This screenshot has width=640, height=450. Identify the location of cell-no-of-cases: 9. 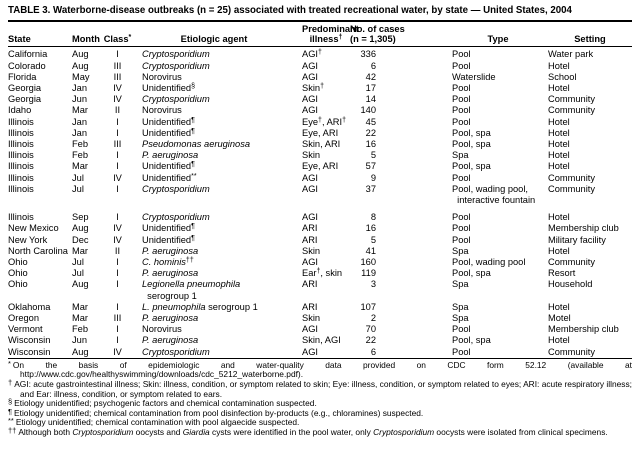
(373, 177).